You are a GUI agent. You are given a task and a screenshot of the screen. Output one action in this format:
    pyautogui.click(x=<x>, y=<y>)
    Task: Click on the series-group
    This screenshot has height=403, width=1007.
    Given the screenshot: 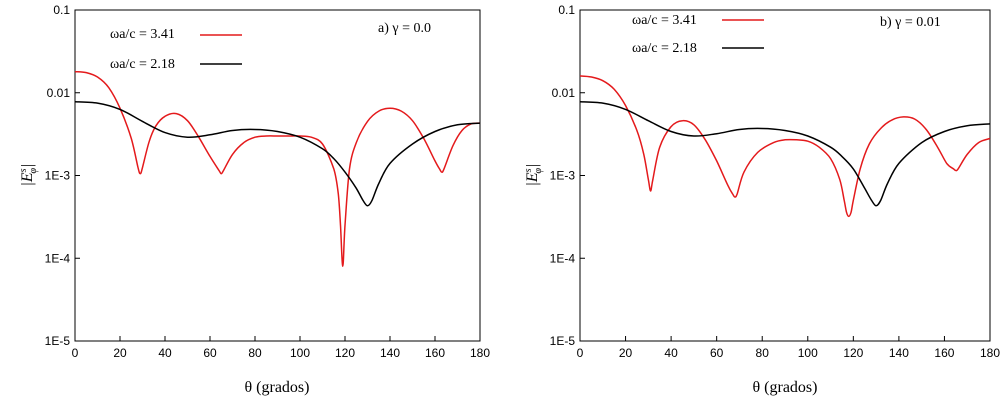 What is the action you would take?
    pyautogui.click(x=785, y=146)
    